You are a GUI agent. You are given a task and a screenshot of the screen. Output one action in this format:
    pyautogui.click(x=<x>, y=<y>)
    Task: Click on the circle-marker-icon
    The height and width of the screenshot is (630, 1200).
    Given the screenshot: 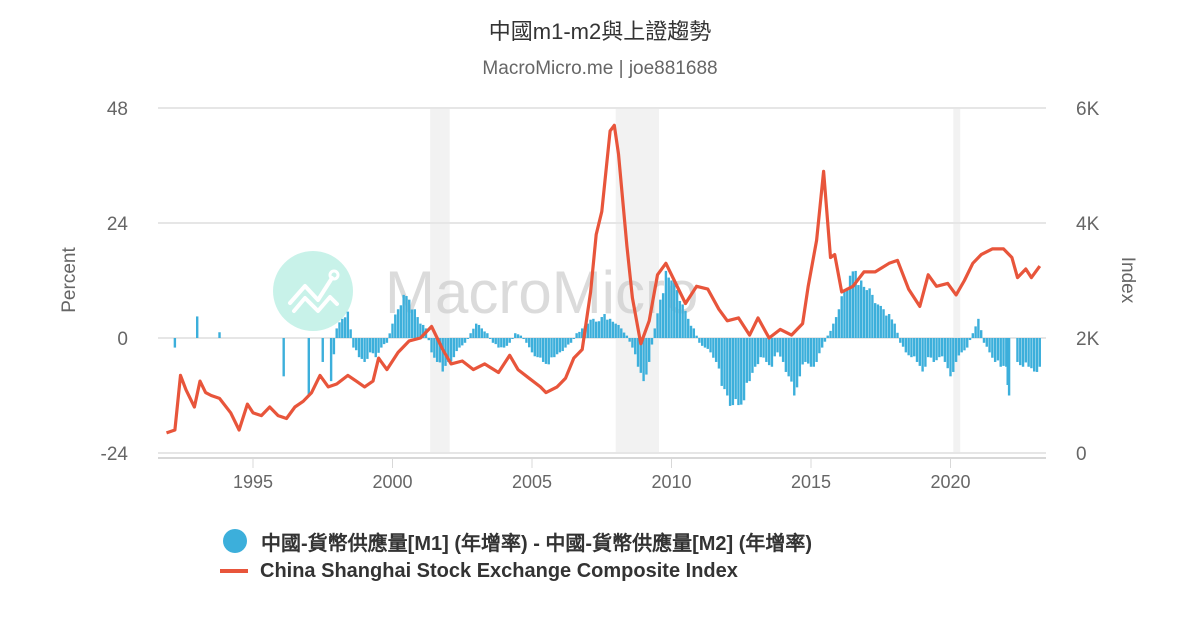 What is the action you would take?
    pyautogui.click(x=235, y=541)
    